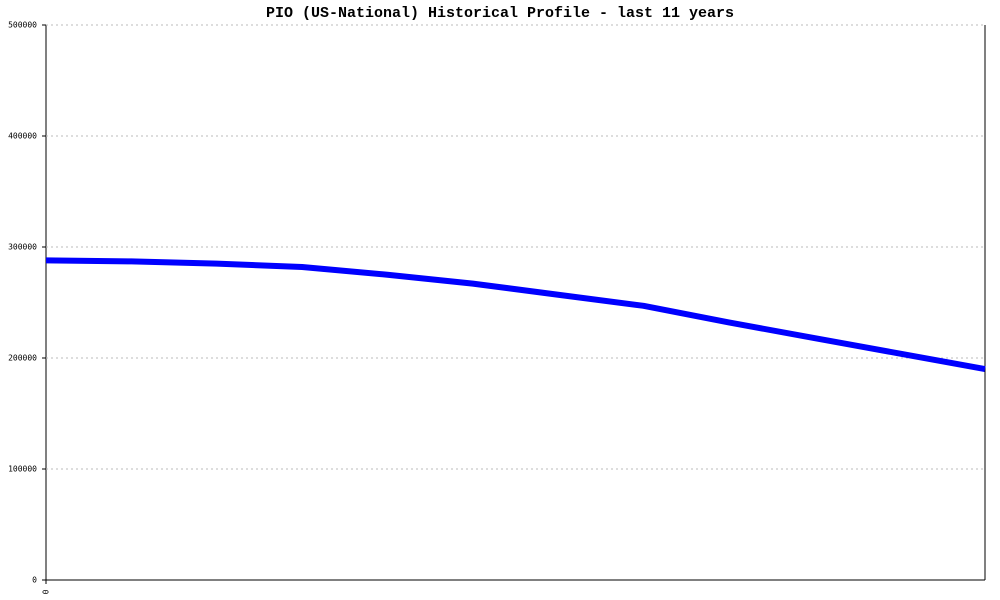  What do you see at coordinates (22, 247) in the screenshot?
I see `y-tick-label: 300000` at bounding box center [22, 247].